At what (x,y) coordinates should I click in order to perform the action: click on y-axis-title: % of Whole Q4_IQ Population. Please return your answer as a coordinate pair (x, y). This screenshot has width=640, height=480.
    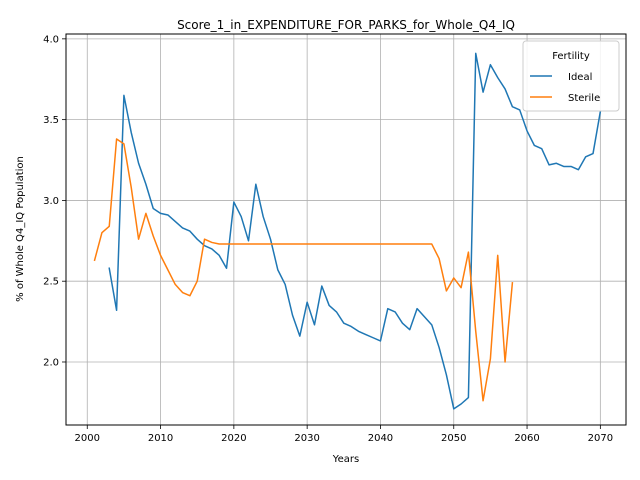
    Looking at the image, I should click on (20, 229).